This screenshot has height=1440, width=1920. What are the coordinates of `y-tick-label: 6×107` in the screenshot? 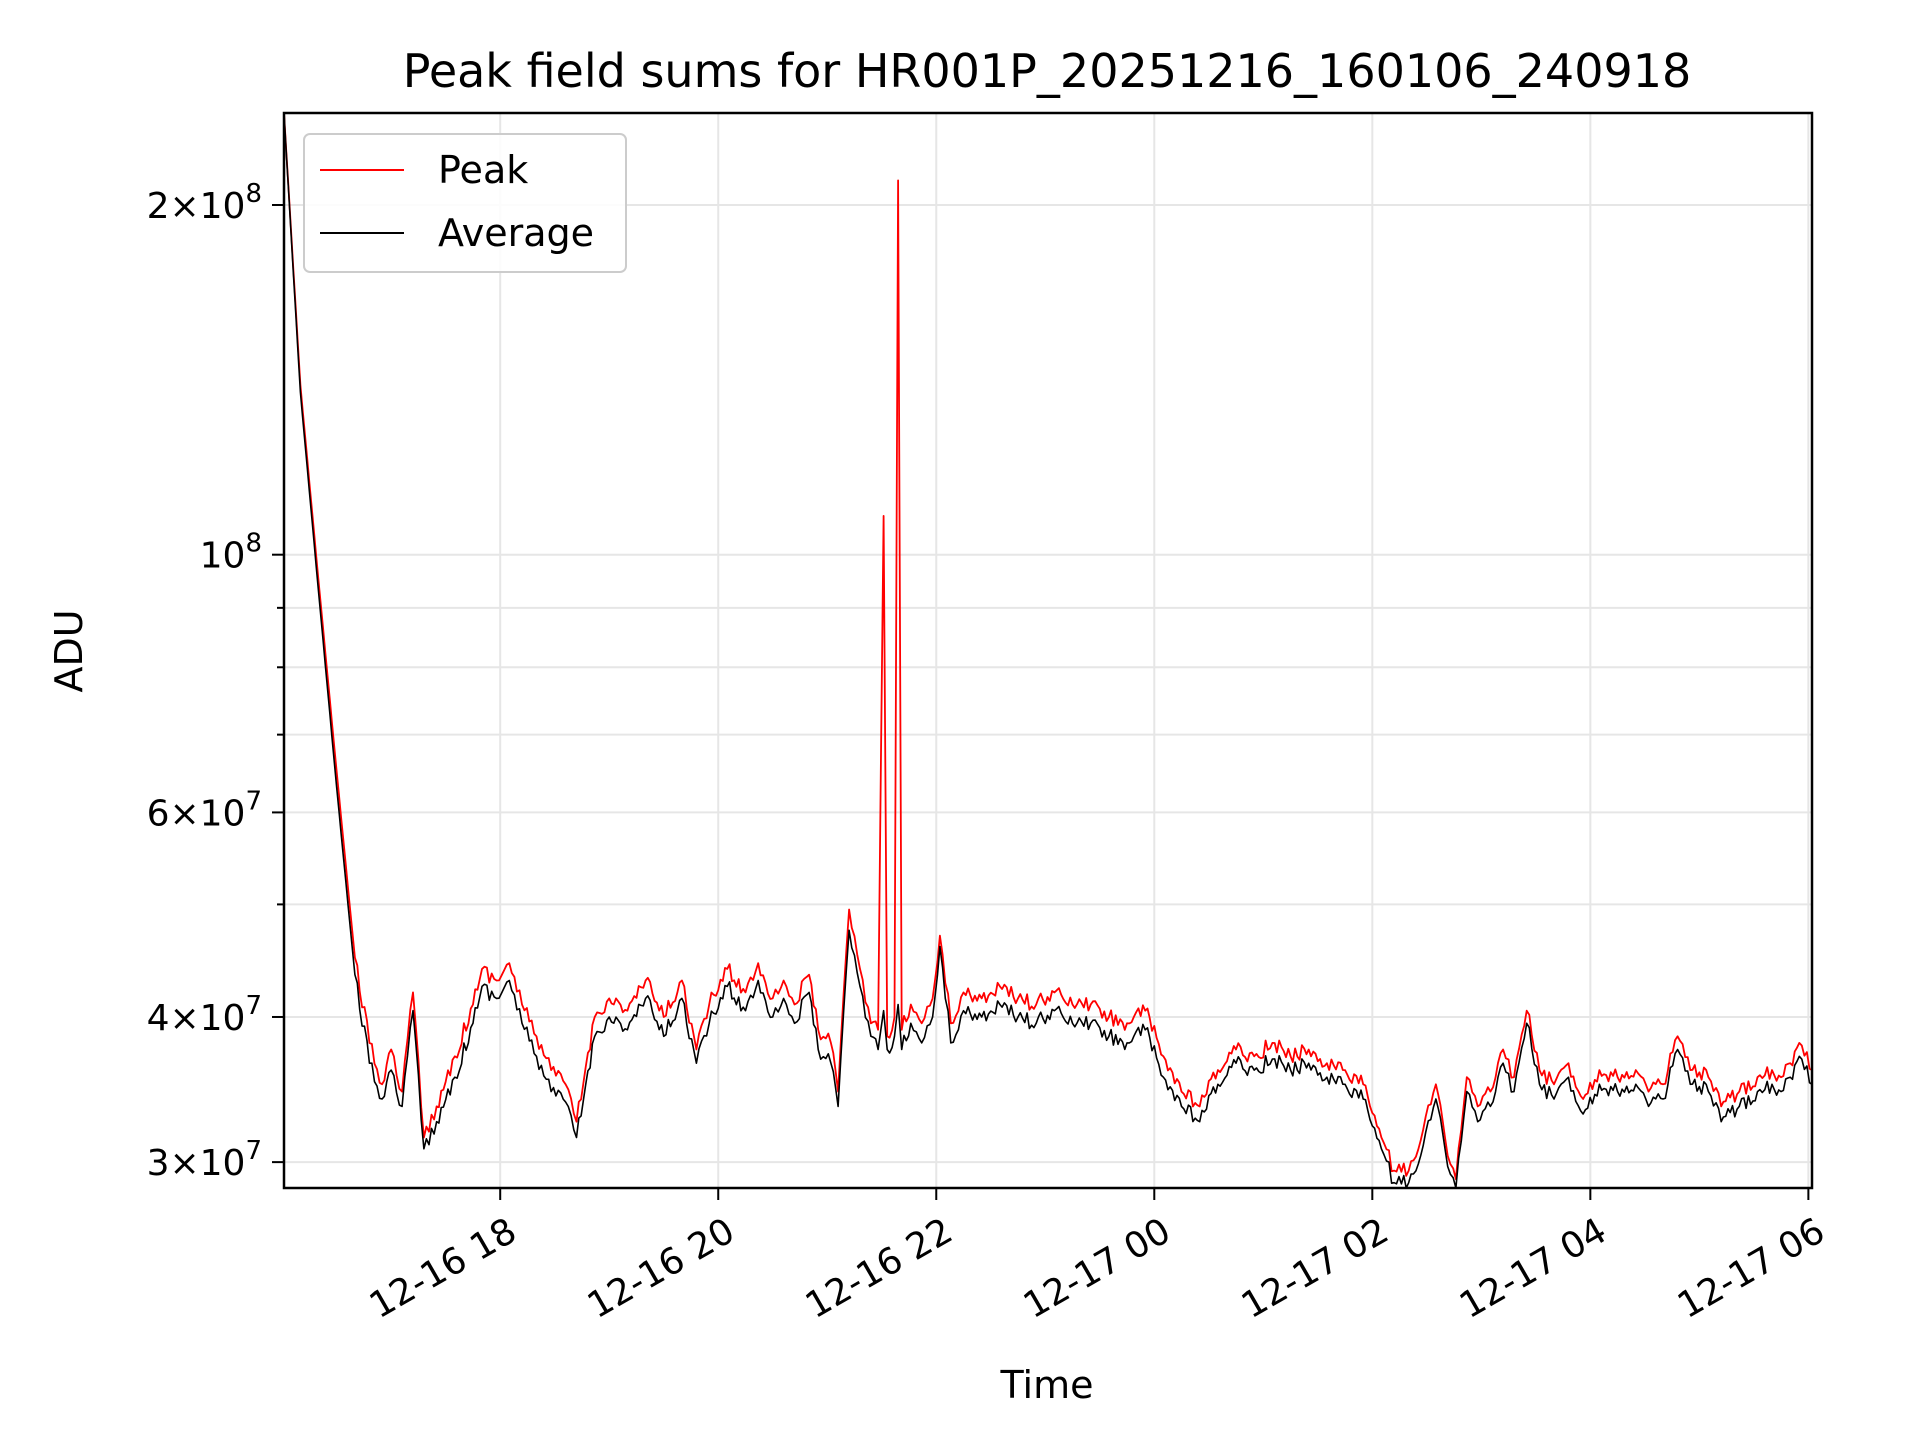 It's located at (204, 810).